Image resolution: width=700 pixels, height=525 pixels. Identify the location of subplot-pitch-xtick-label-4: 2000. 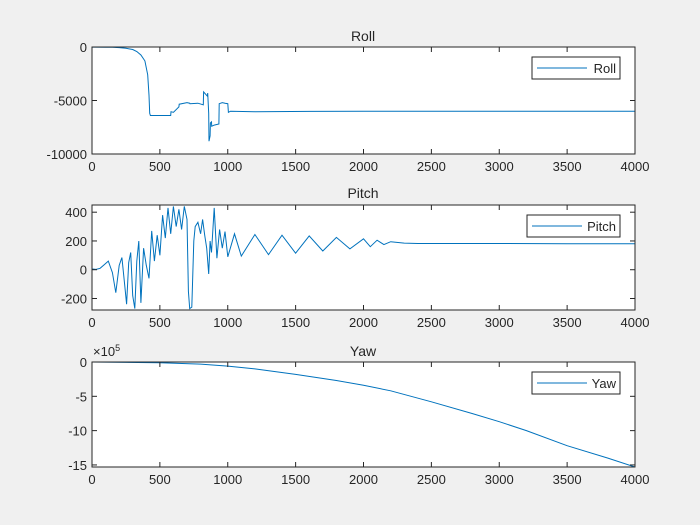
(363, 322).